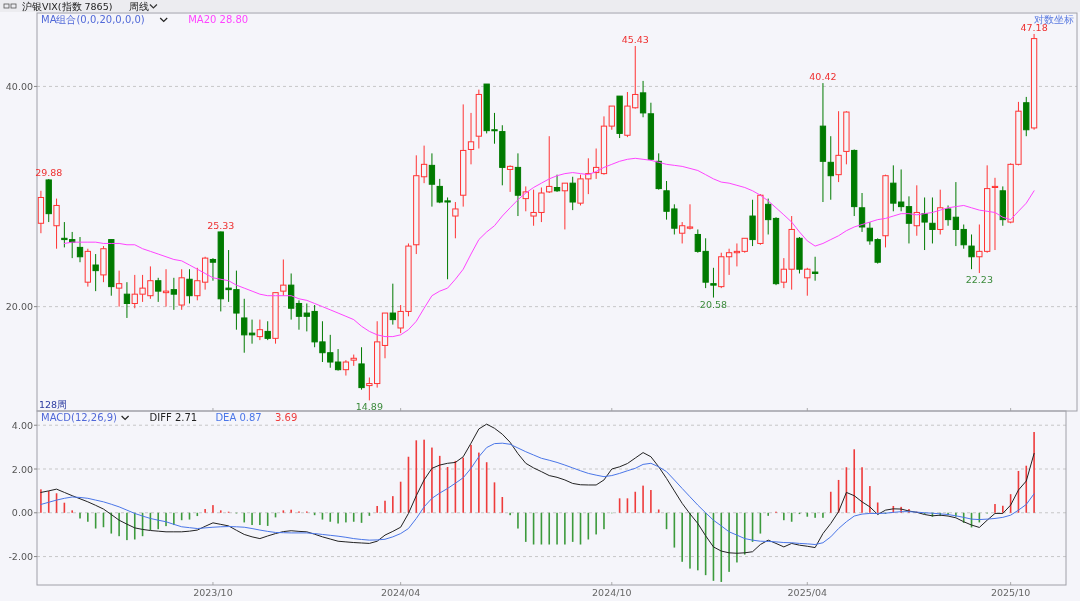 The image size is (1080, 601). I want to click on annotation: 45.43, so click(635, 39).